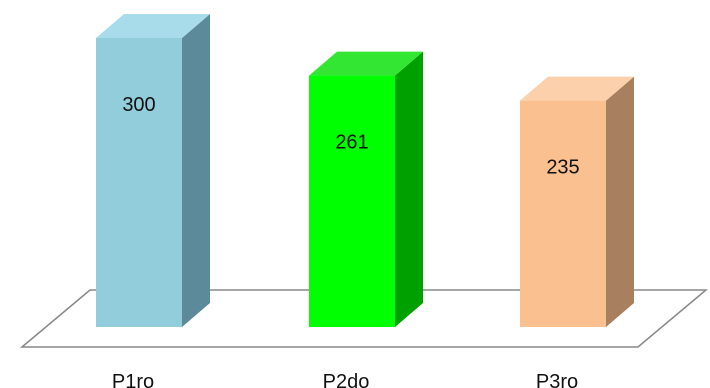  Describe the element at coordinates (153, 26) in the screenshot. I see `bar-top-p1ro` at that location.